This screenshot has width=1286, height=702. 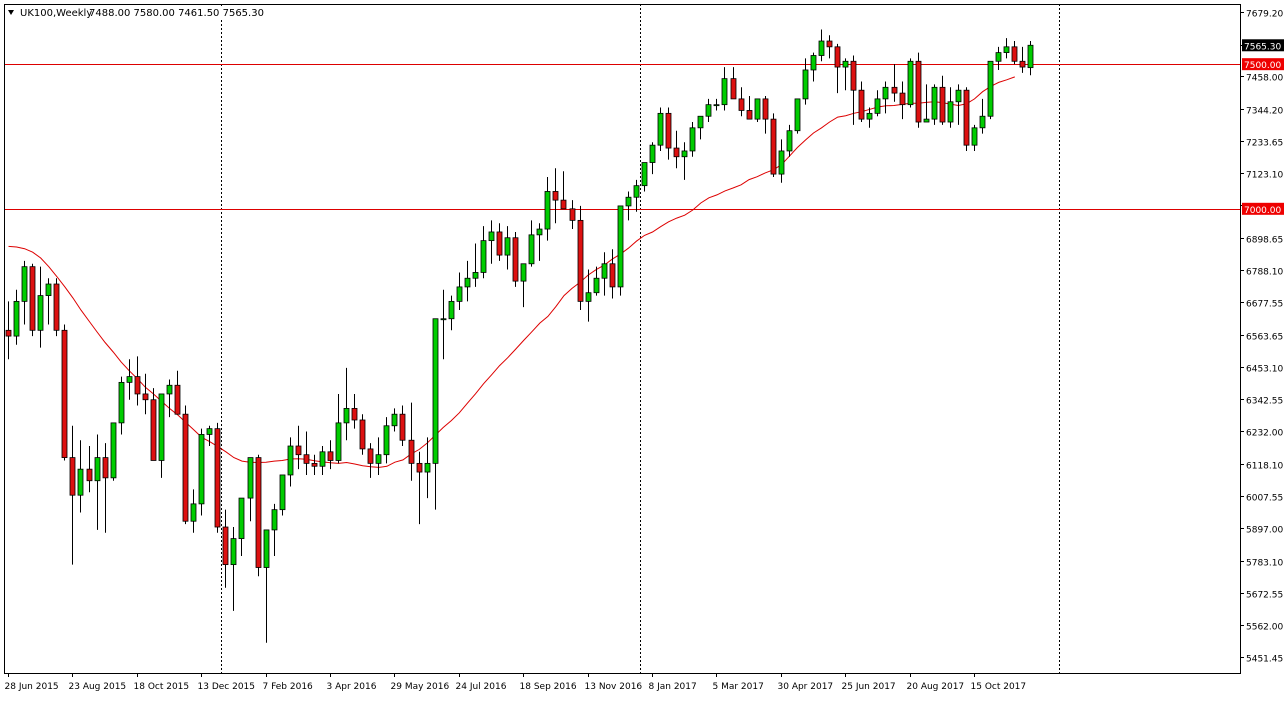 I want to click on time-tick-label: 8 Jan 2017, so click(x=673, y=687).